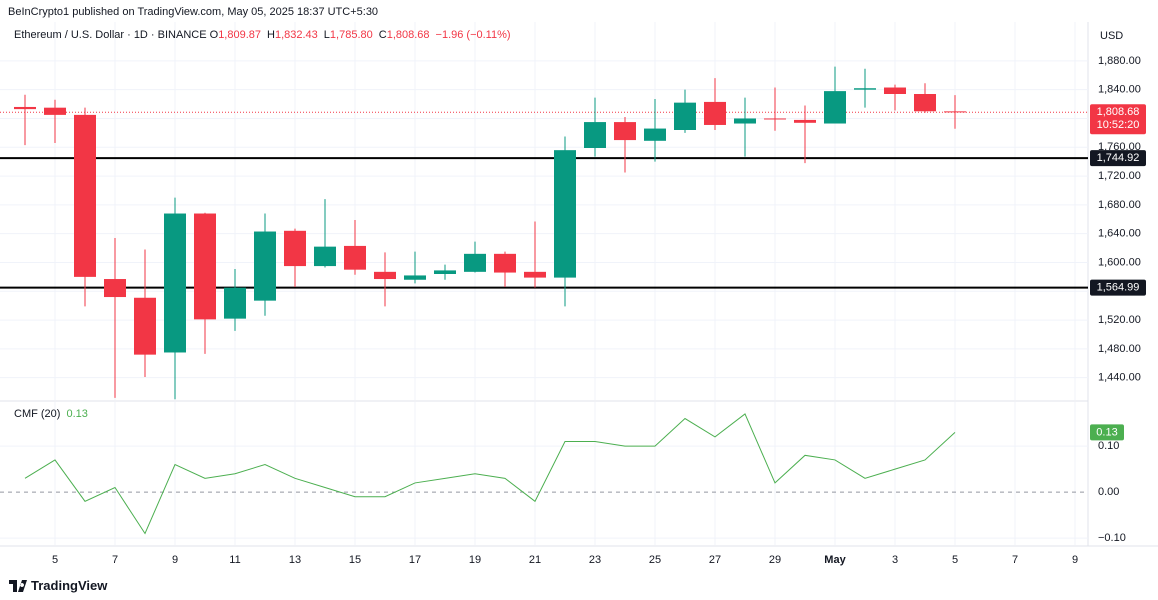 Image resolution: width=1158 pixels, height=600 pixels. Describe the element at coordinates (1119, 234) in the screenshot. I see `y-tick-label: 1,640.00` at that location.